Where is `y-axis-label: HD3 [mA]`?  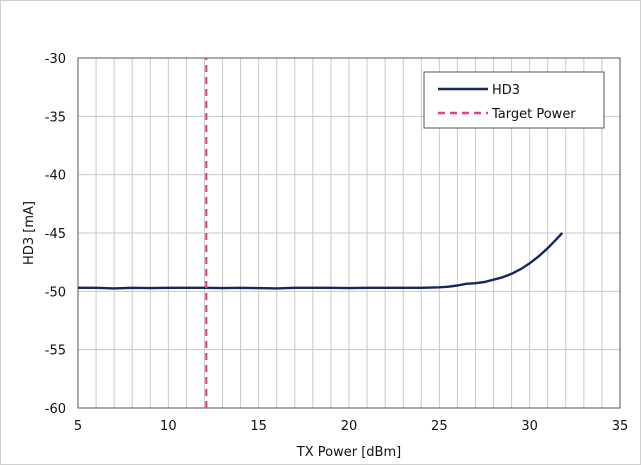 y-axis-label: HD3 [mA] is located at coordinates (29, 233).